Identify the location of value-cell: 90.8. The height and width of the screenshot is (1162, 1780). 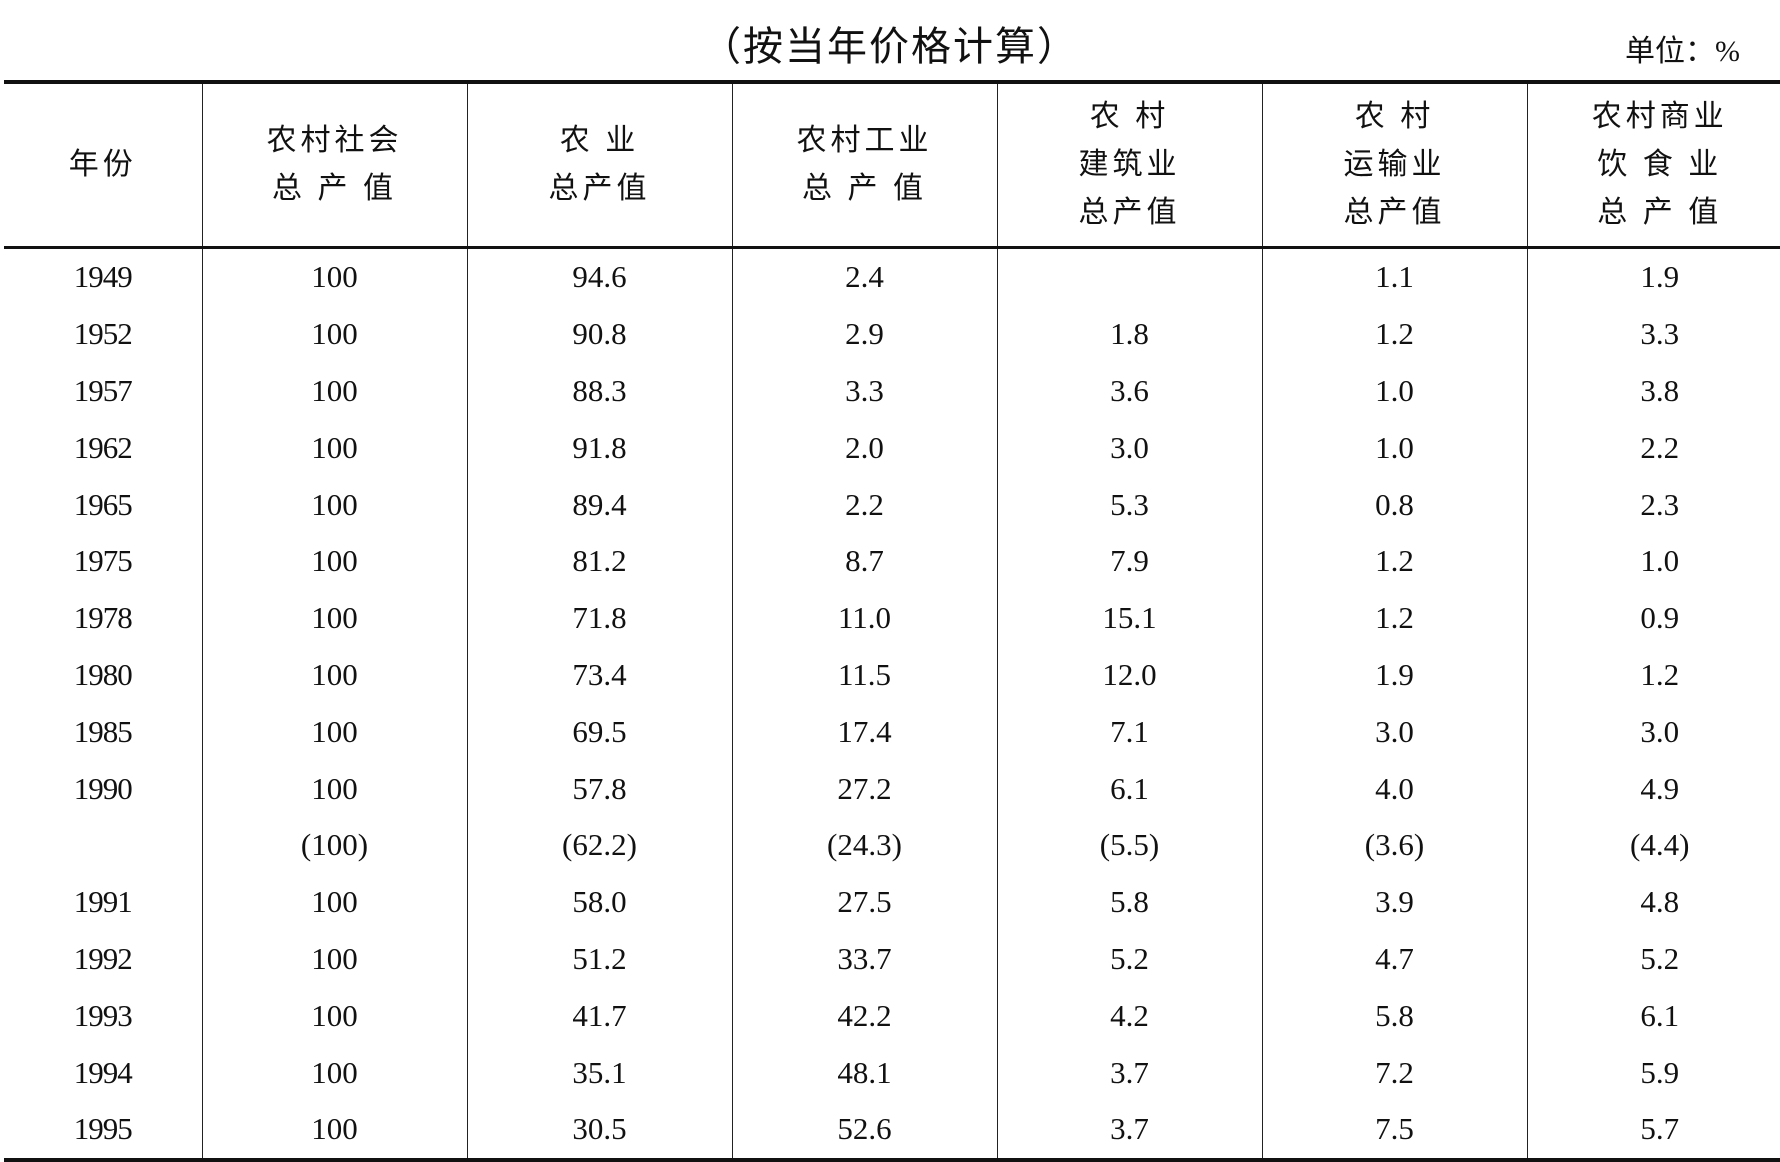
(599, 334).